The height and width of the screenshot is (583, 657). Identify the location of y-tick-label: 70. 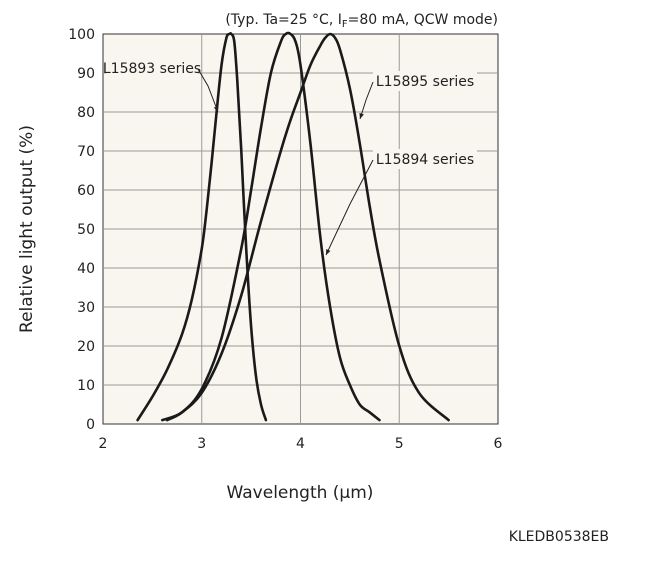
(86, 152).